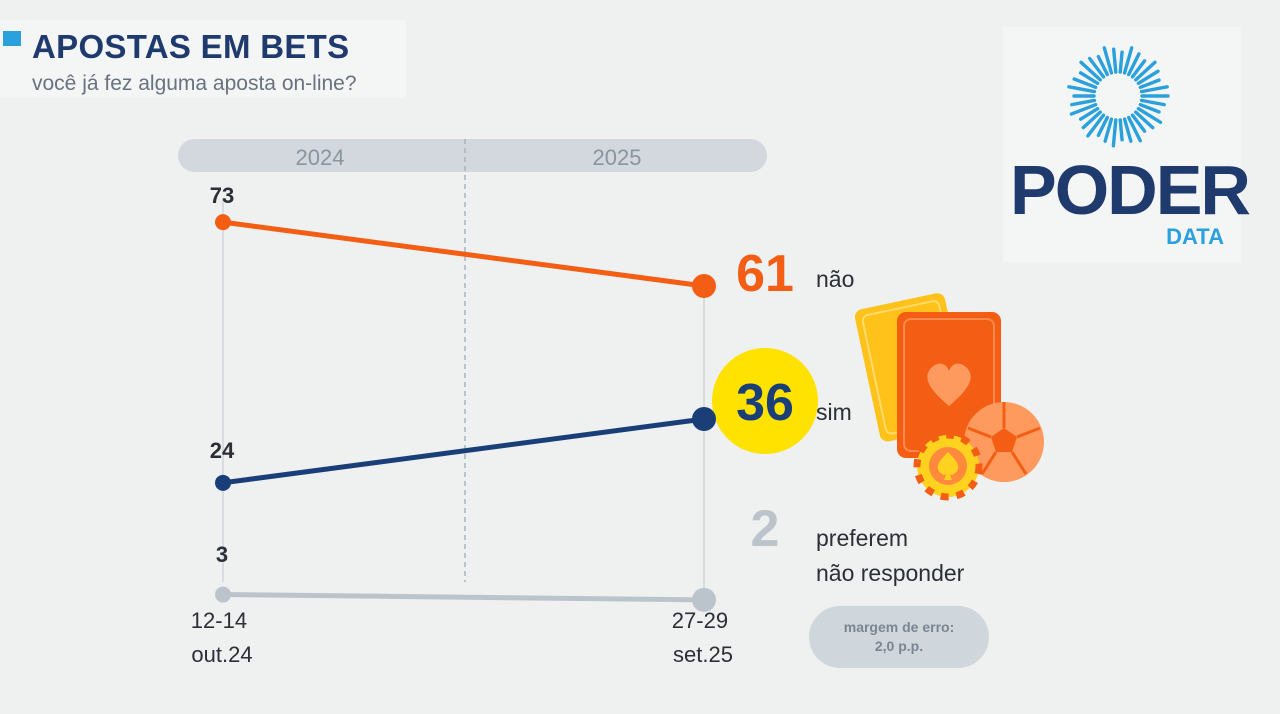 This screenshot has width=1280, height=714. Describe the element at coordinates (223, 222) in the screenshot. I see `point-nao-2024` at that location.